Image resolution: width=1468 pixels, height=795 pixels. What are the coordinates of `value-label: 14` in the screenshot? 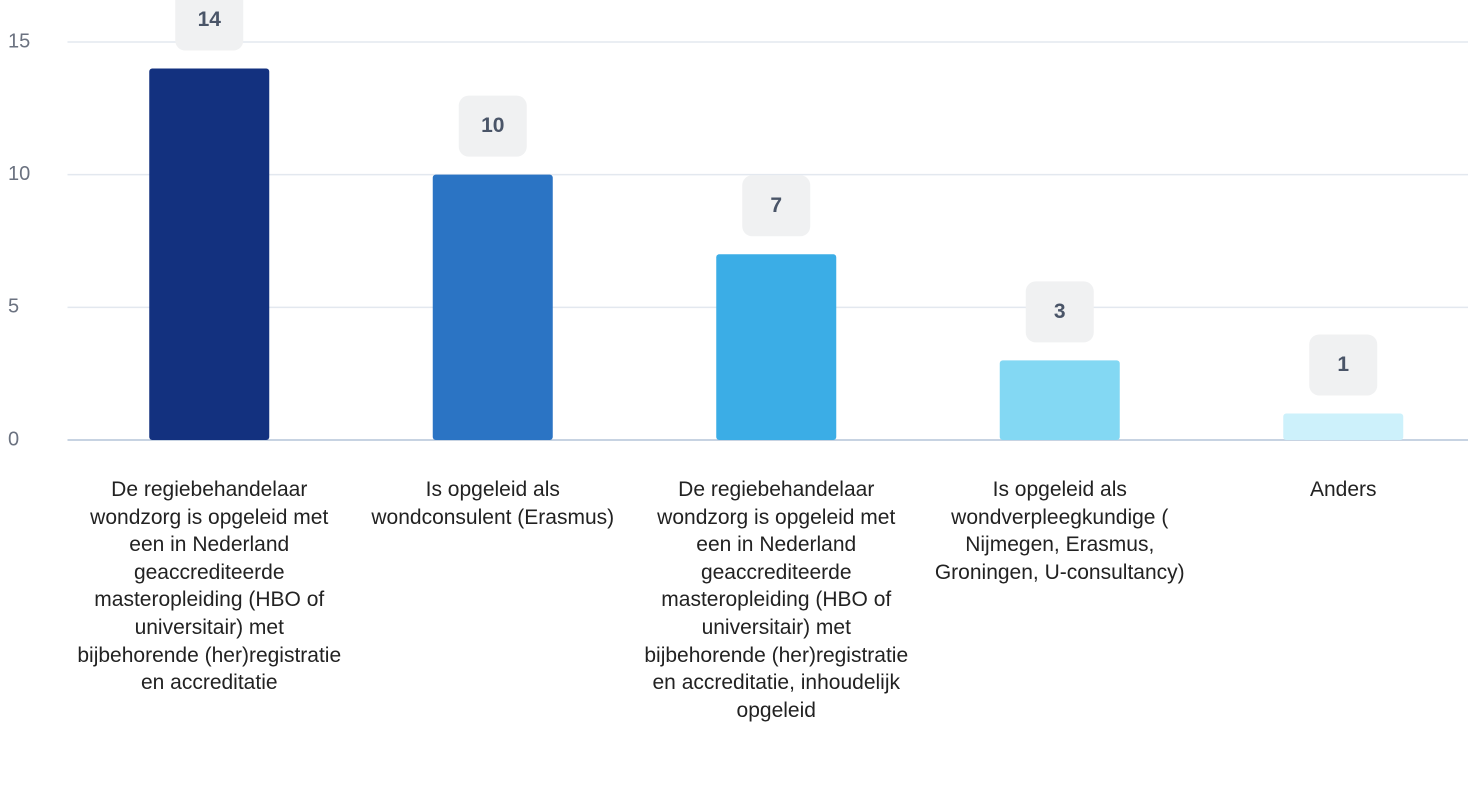 It's located at (210, 19).